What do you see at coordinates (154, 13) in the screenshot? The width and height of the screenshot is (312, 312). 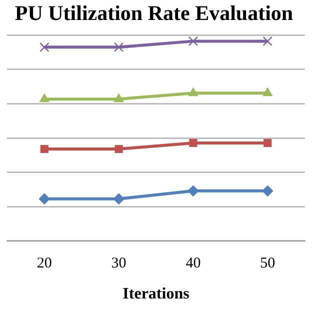 I see `chart-title: PU Utilization Rate Evaluation` at bounding box center [154, 13].